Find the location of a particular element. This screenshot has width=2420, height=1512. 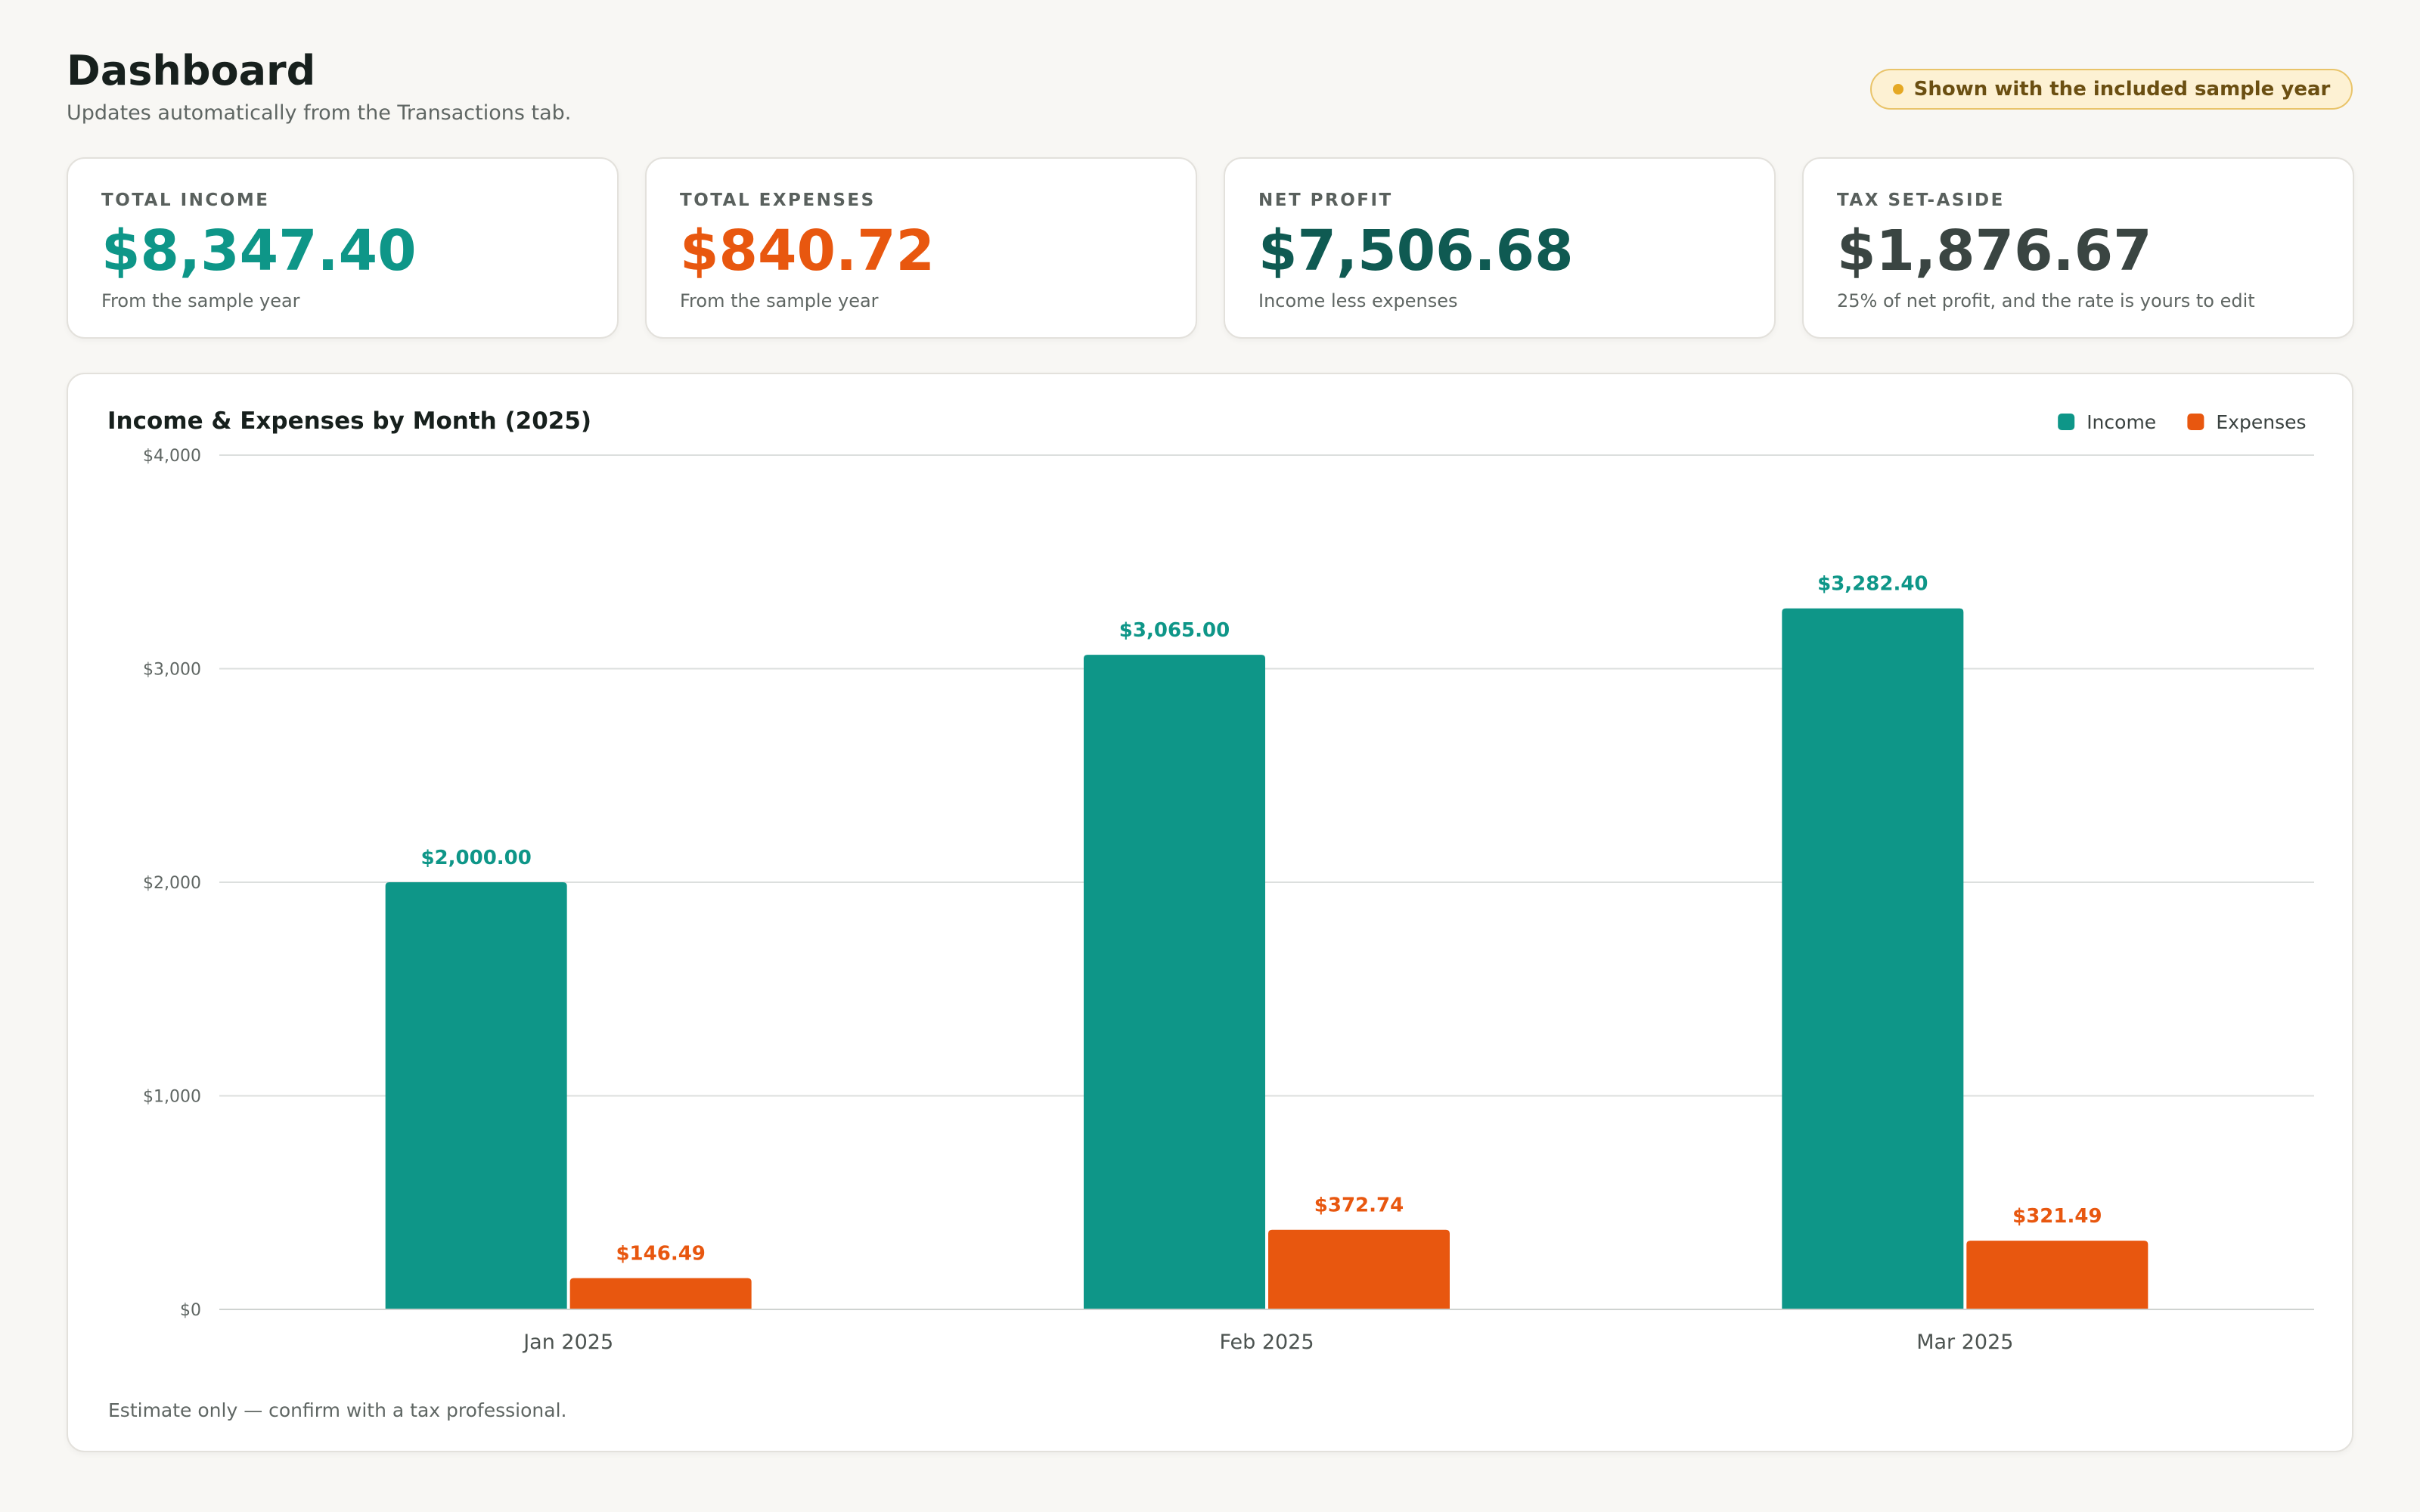

data-label-income: $3,065.00 is located at coordinates (1174, 631).